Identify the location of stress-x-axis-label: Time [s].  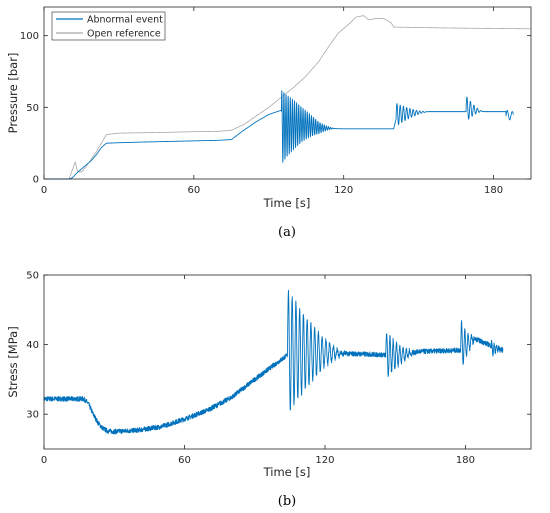
(287, 472).